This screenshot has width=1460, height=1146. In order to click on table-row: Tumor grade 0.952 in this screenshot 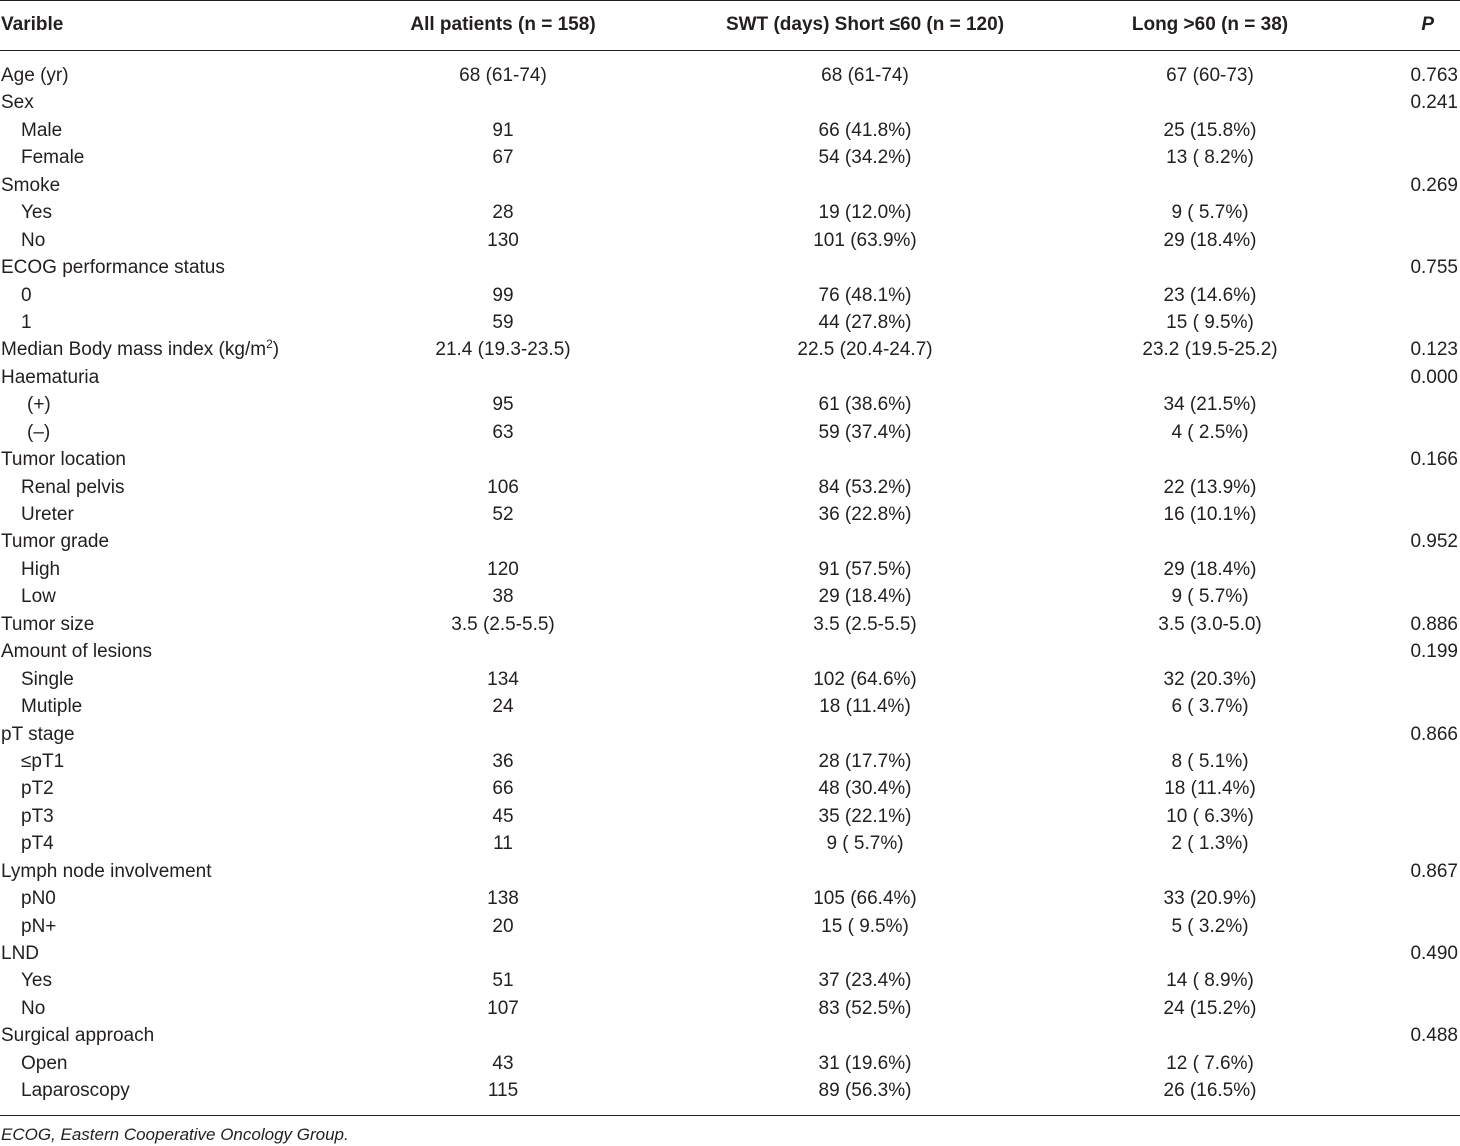, I will do `click(730, 541)`.